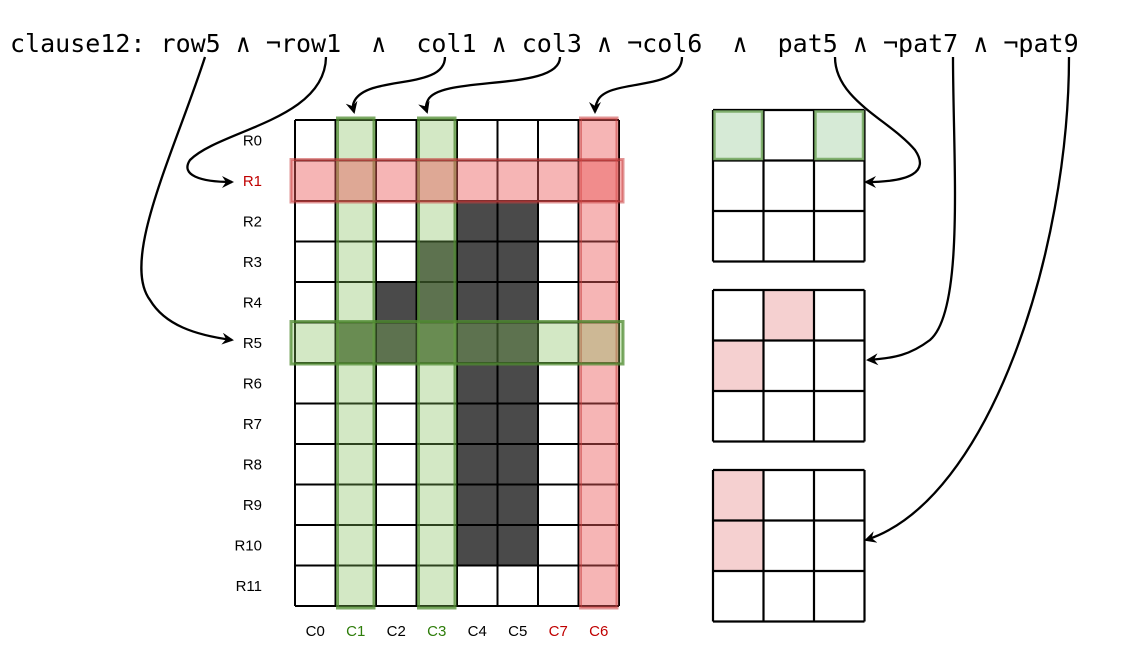  What do you see at coordinates (249, 586) in the screenshot?
I see `row-label: R11` at bounding box center [249, 586].